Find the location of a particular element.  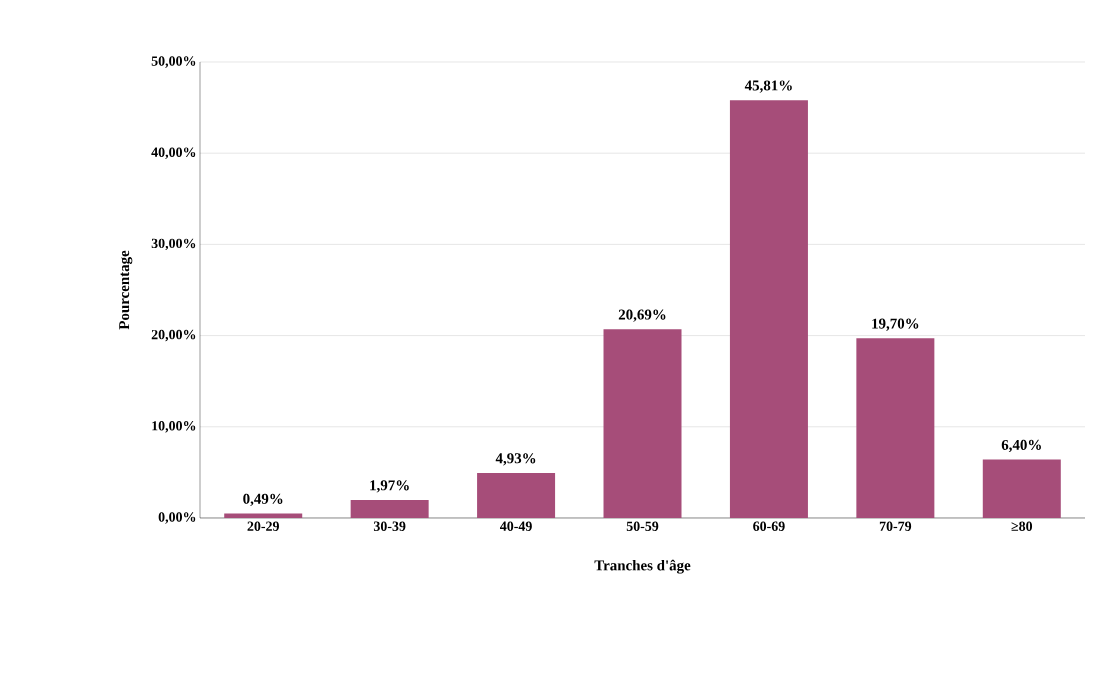

data-label: 6,40% is located at coordinates (1021, 446).